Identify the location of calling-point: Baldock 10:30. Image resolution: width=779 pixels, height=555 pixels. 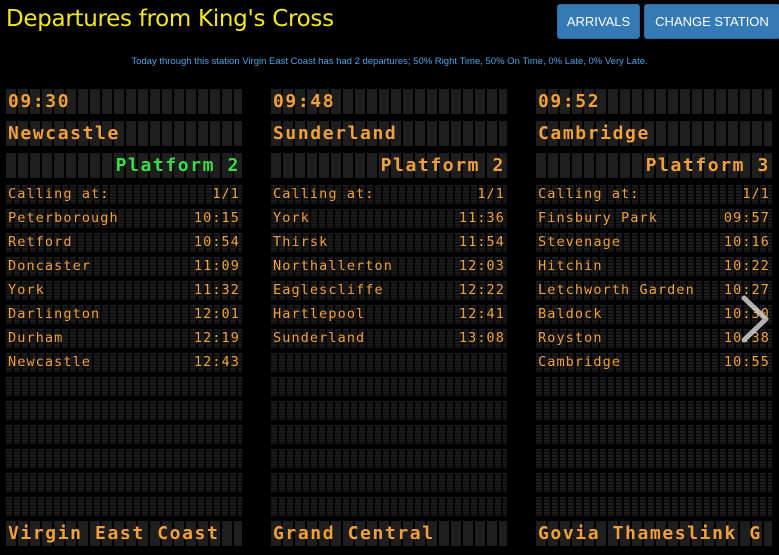
(654, 314).